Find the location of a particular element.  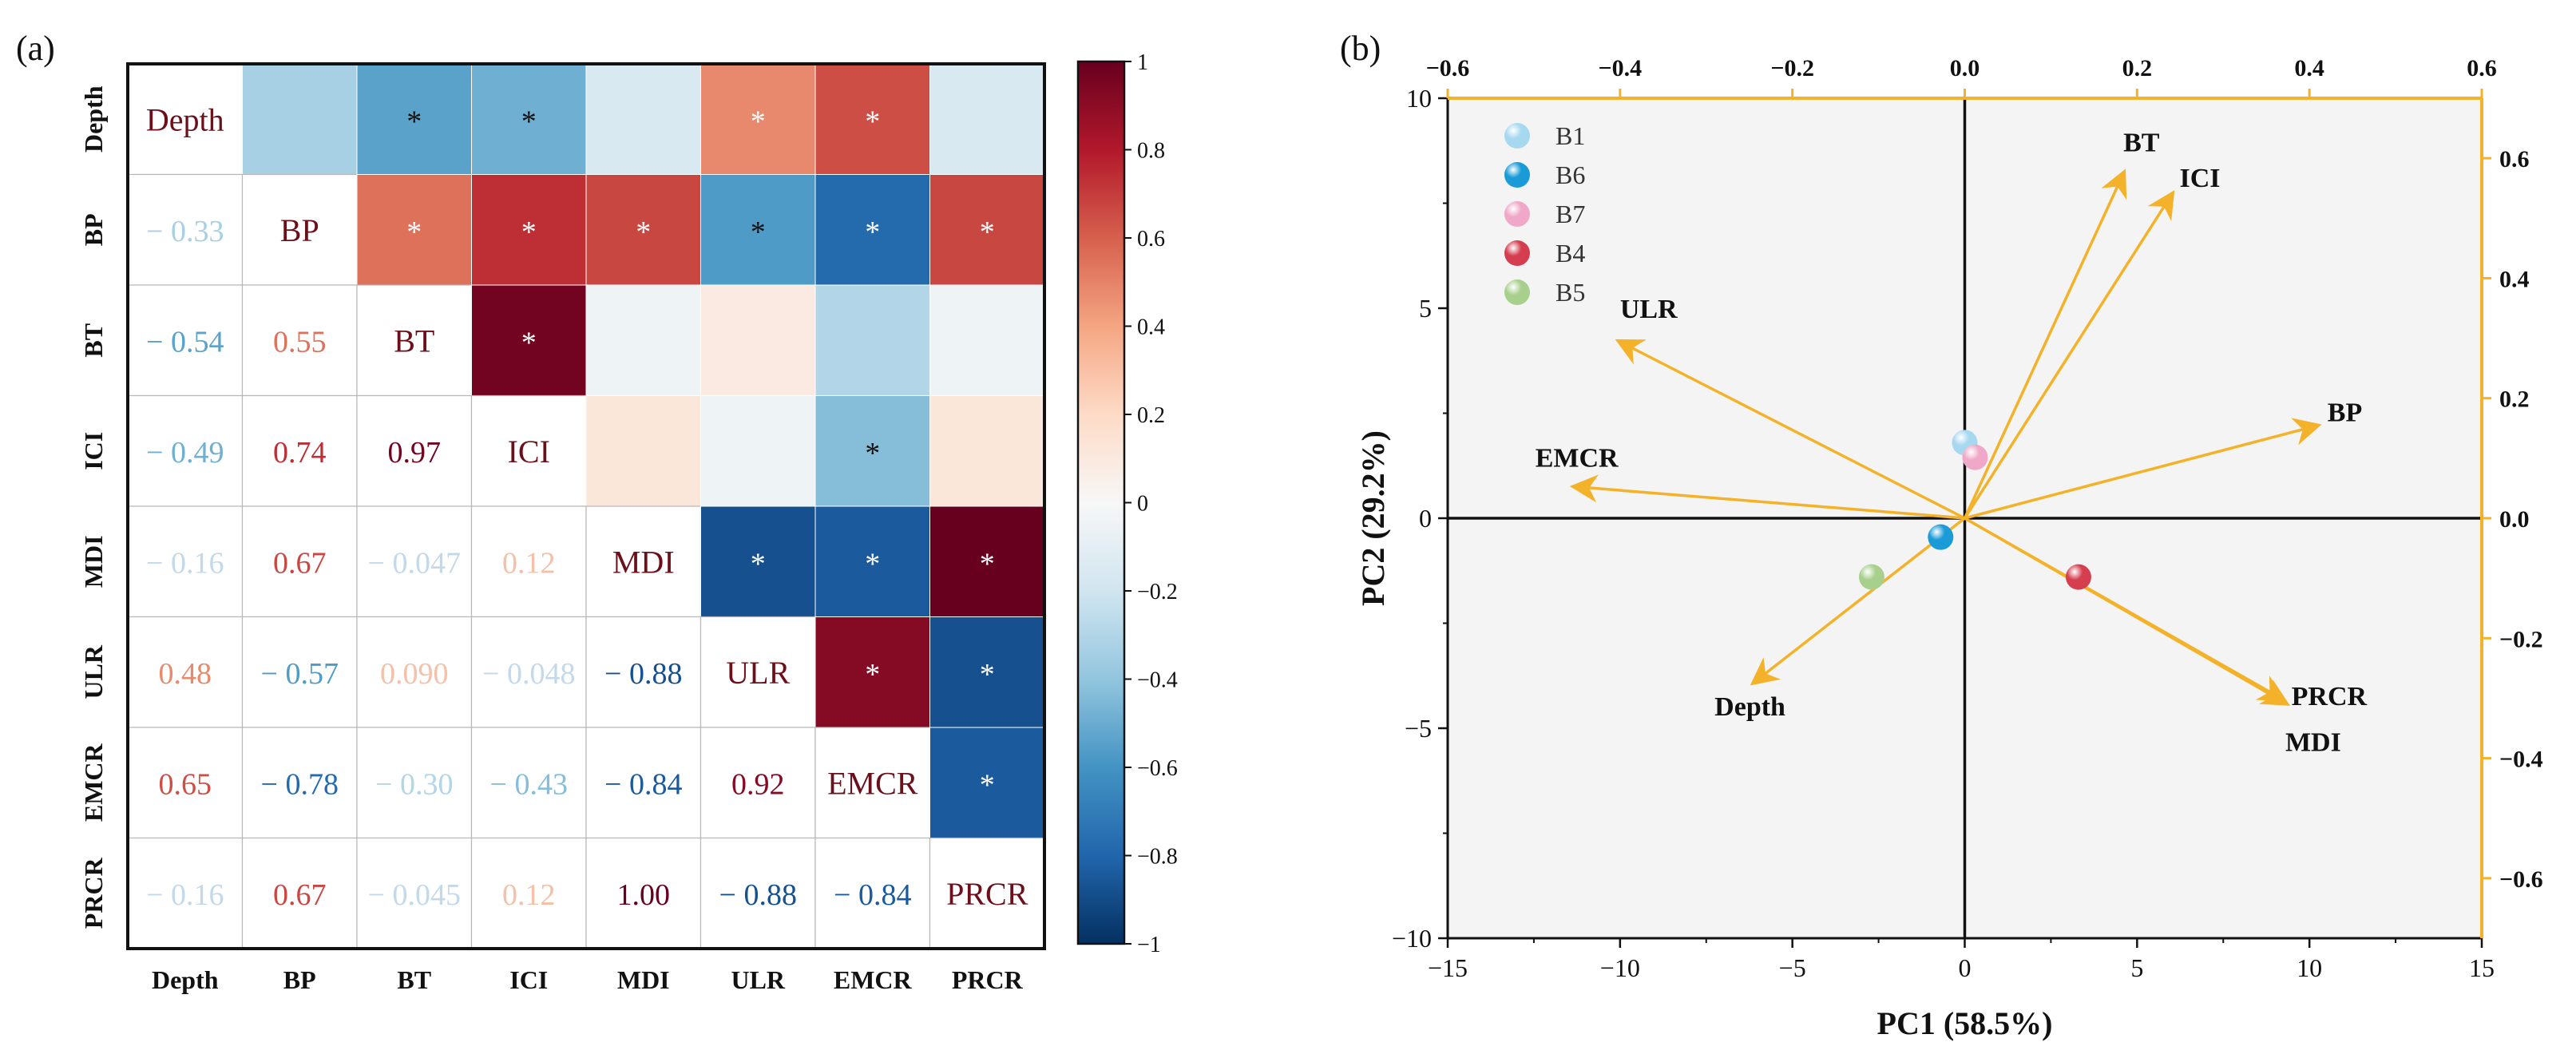

top-tick-label: −0.6 is located at coordinates (1448, 68).